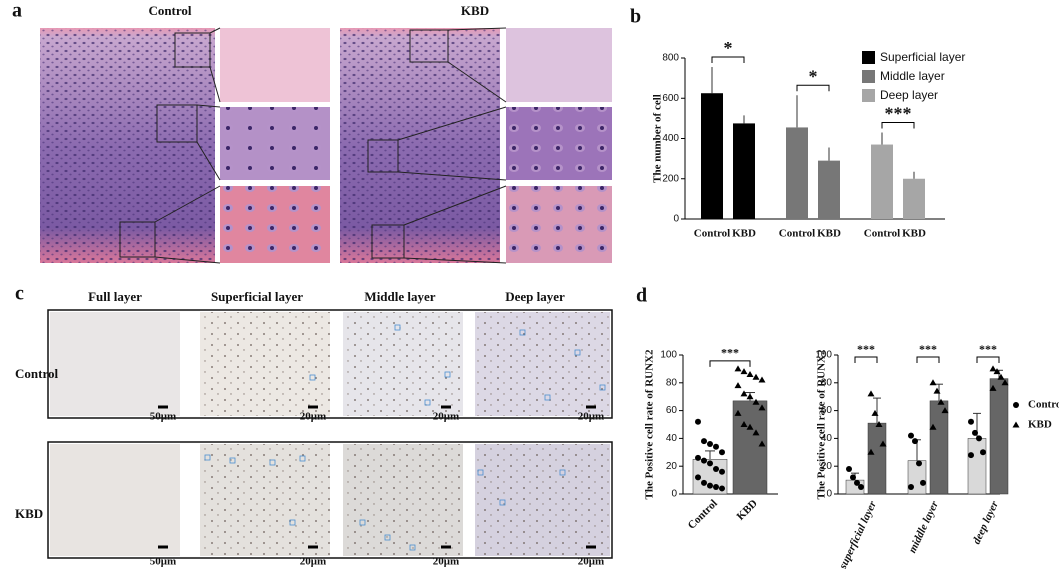 The width and height of the screenshot is (1059, 569). I want to click on legend-label: Superficial layer, so click(922, 57).